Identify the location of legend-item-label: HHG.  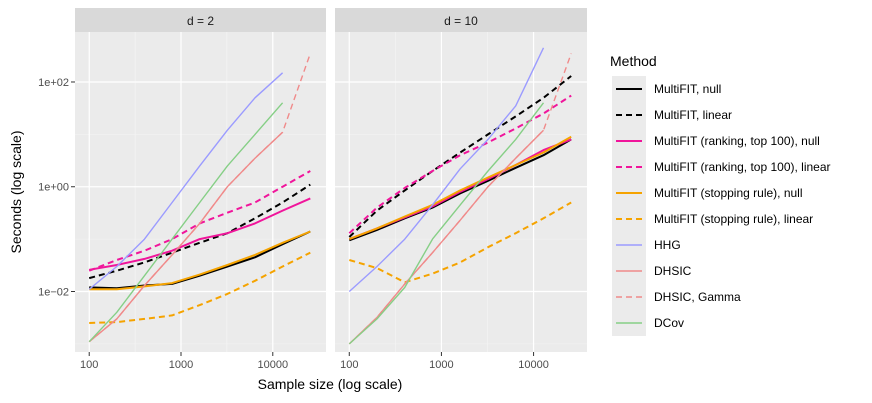
(667, 245).